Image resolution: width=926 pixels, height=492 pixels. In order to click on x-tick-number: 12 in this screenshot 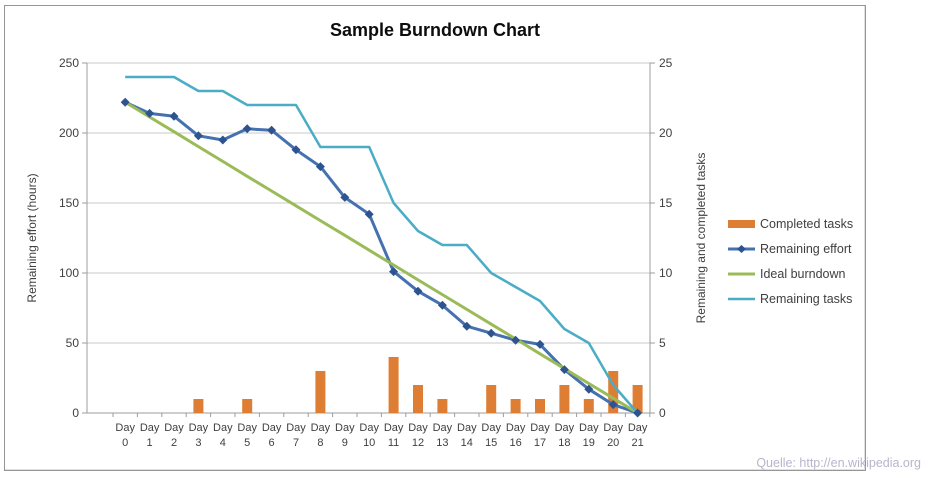, I will do `click(418, 443)`.